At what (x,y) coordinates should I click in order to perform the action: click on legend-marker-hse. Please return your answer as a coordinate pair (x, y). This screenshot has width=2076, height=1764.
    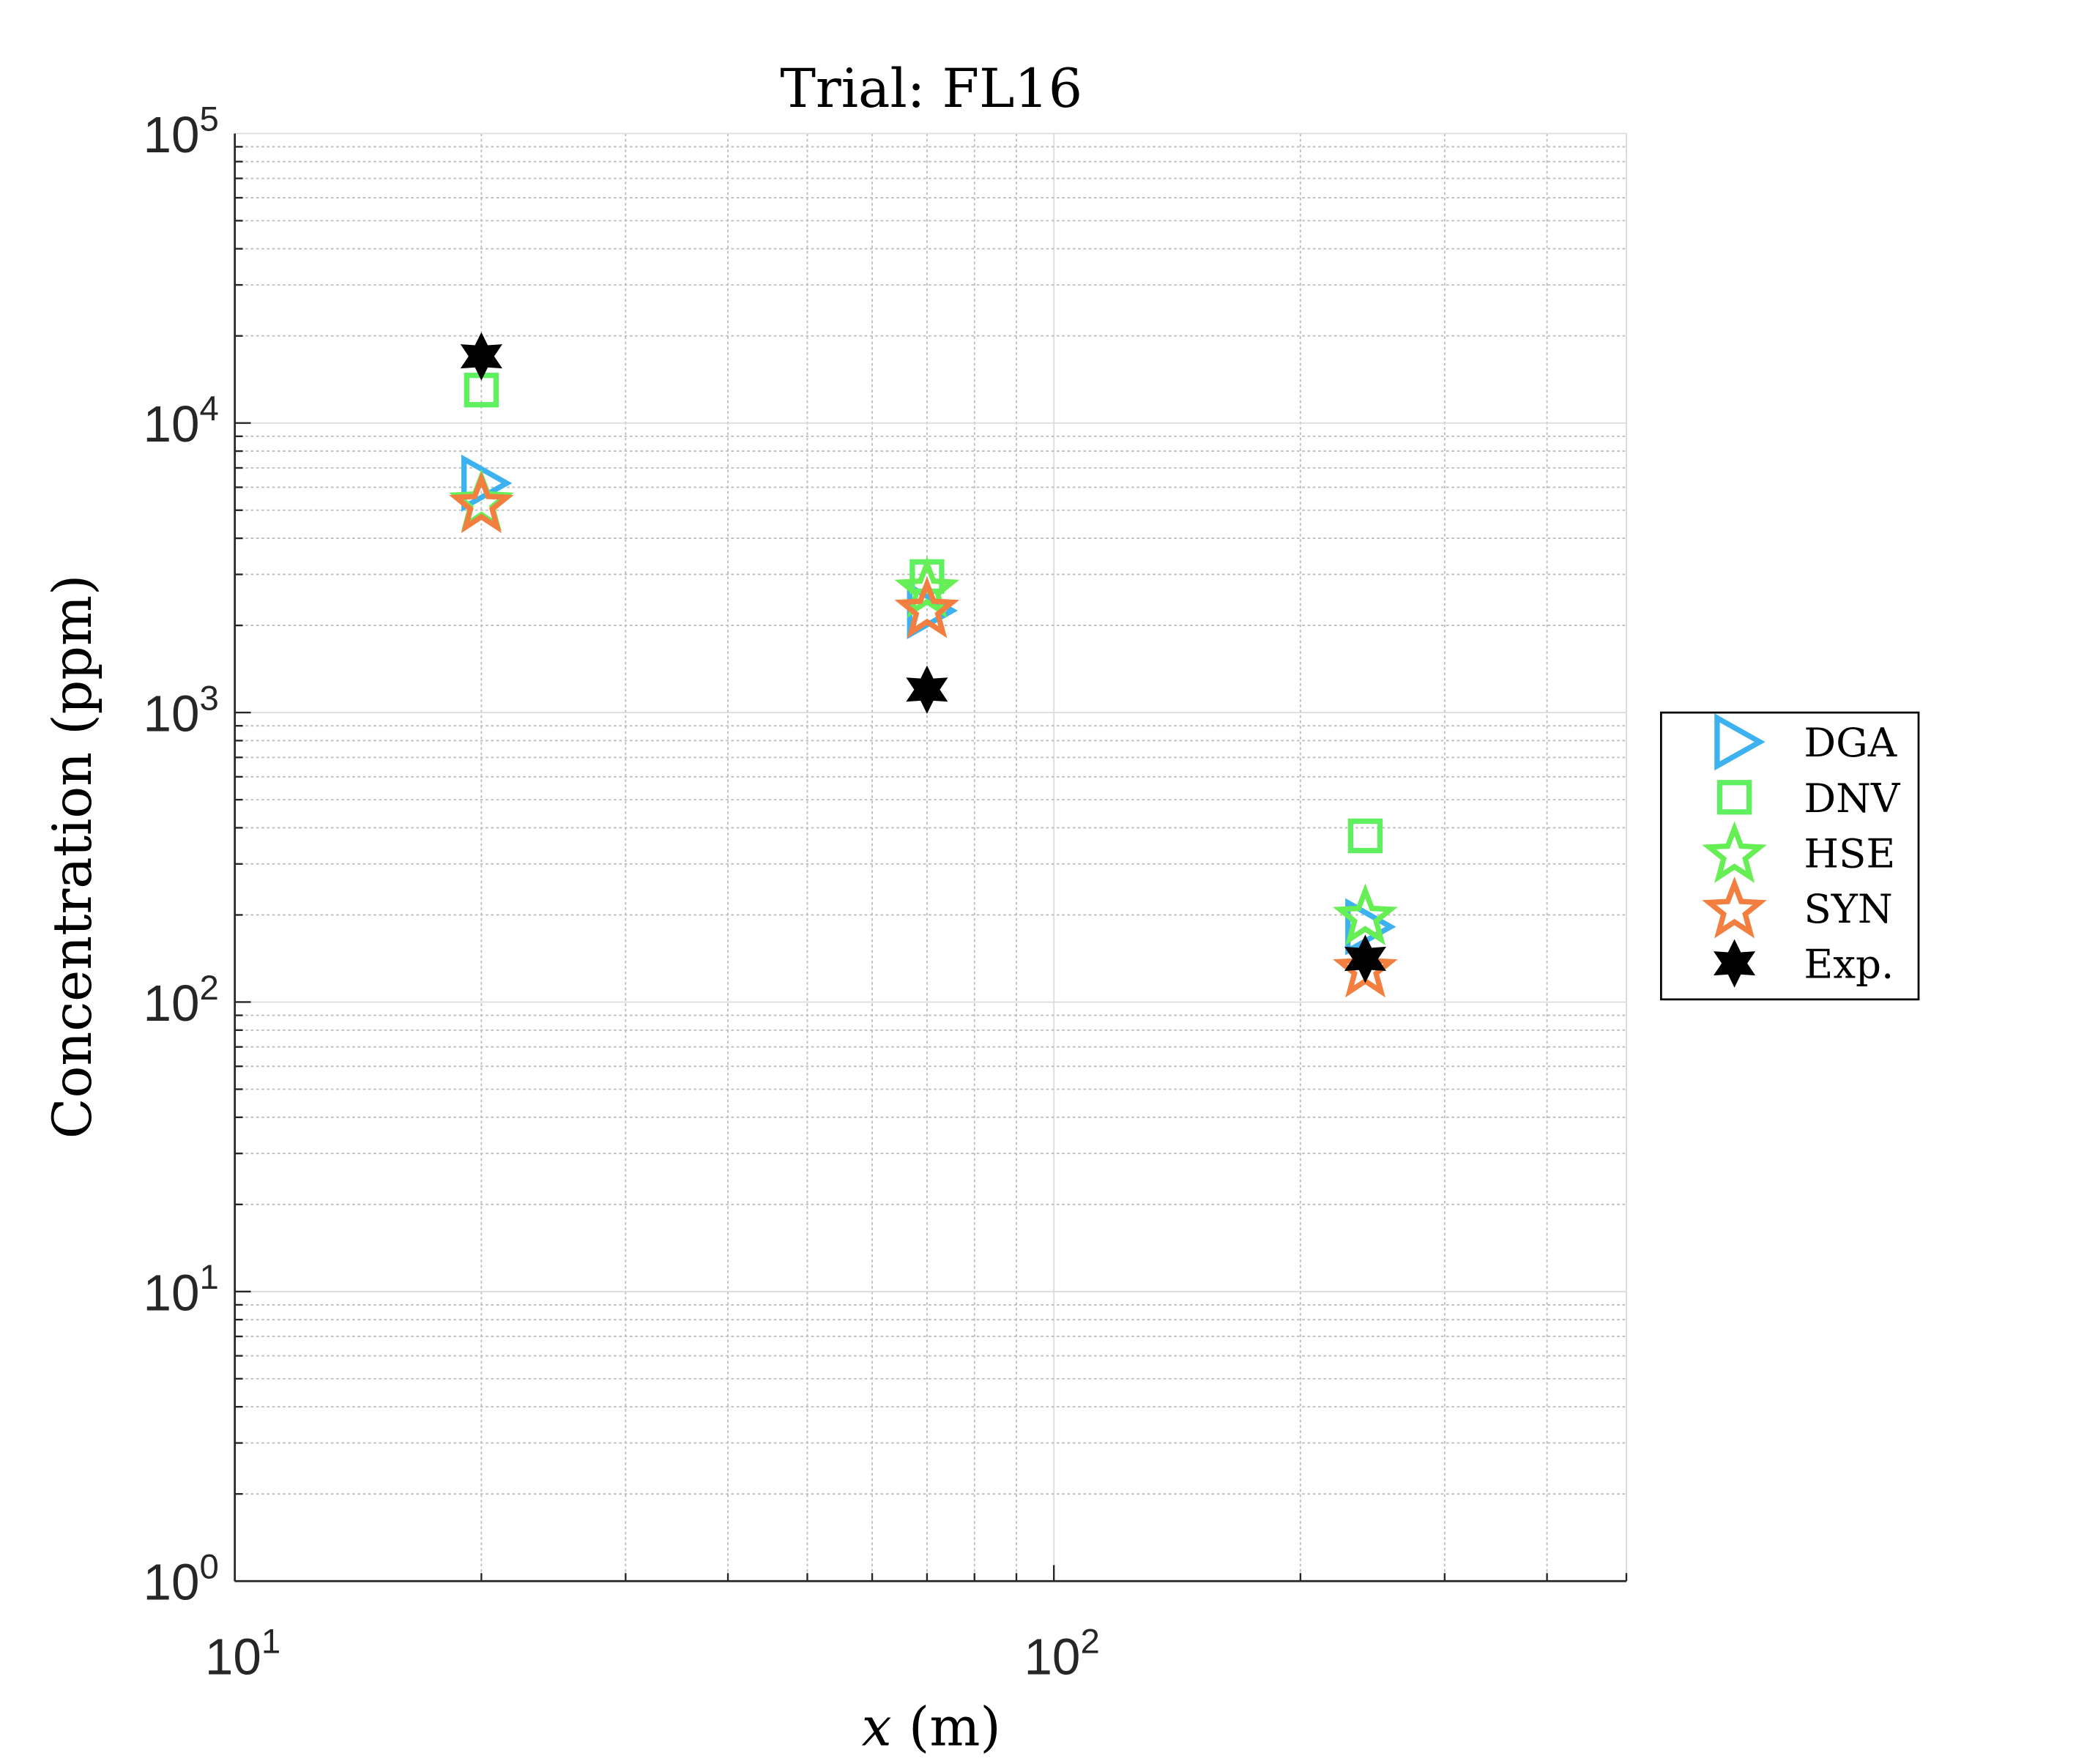
    Looking at the image, I should click on (1734, 852).